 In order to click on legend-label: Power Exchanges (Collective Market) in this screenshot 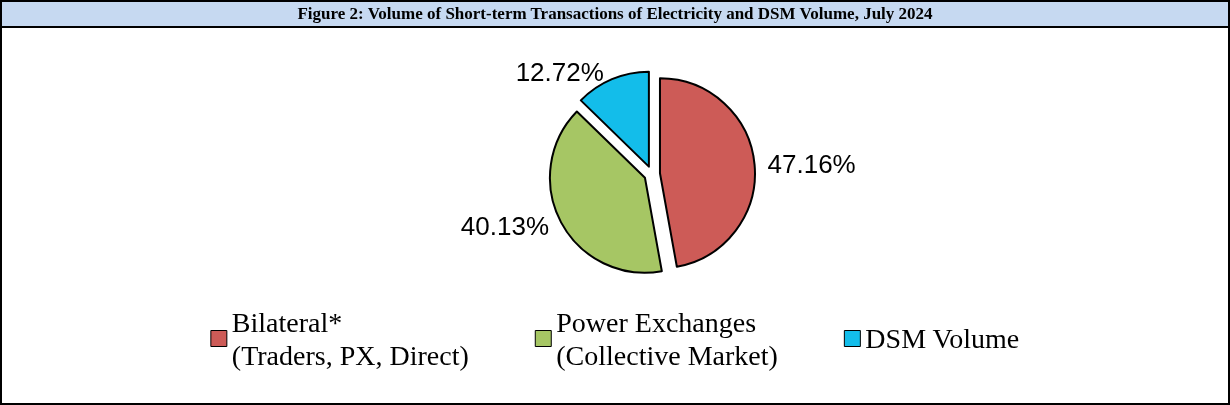, I will do `click(667, 338)`.